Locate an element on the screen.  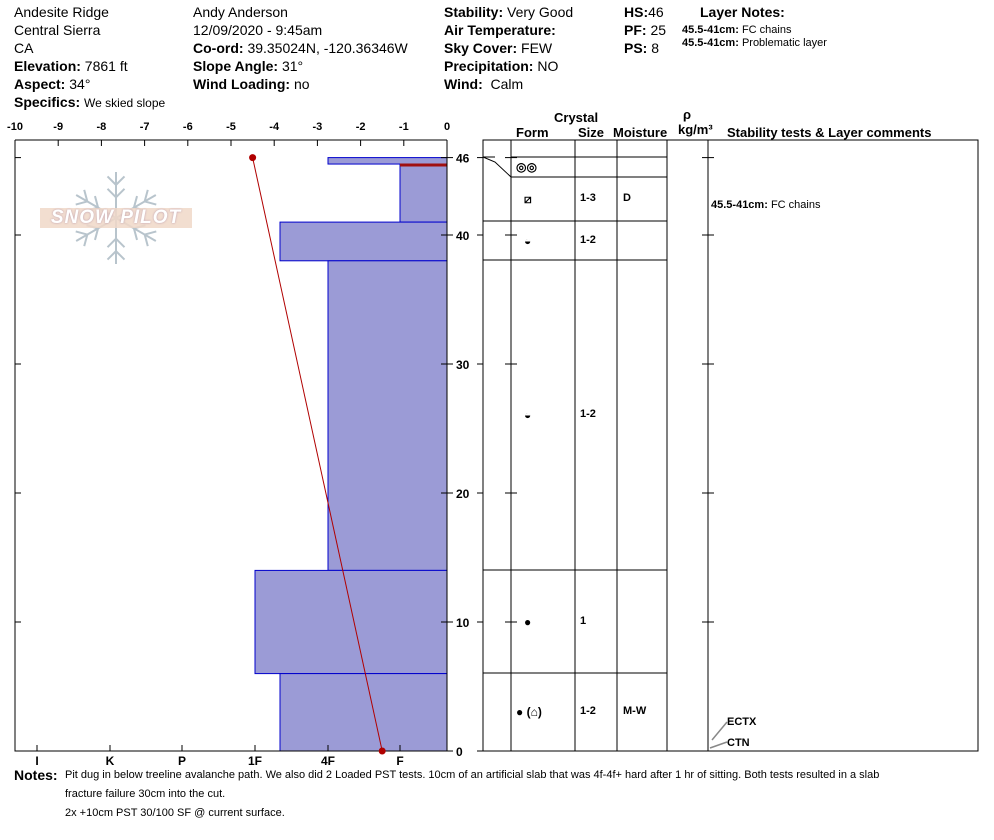
temp-tick-label: -1 is located at coordinates (404, 127).